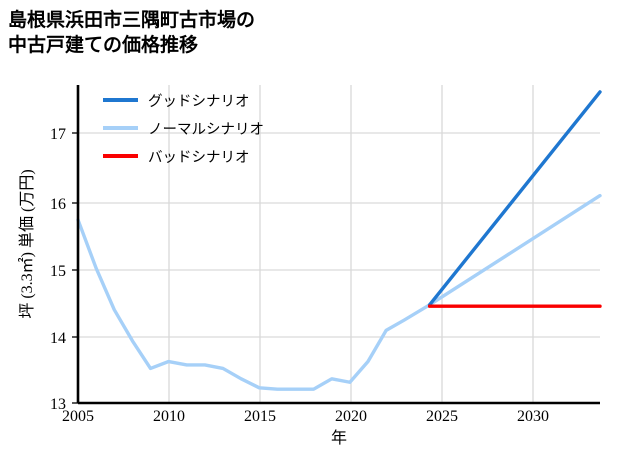 The image size is (621, 465). Describe the element at coordinates (132, 33) in the screenshot. I see `chart-title: 島根県浜田市三隅町古市場の 中古戸建ての価格推移` at that location.